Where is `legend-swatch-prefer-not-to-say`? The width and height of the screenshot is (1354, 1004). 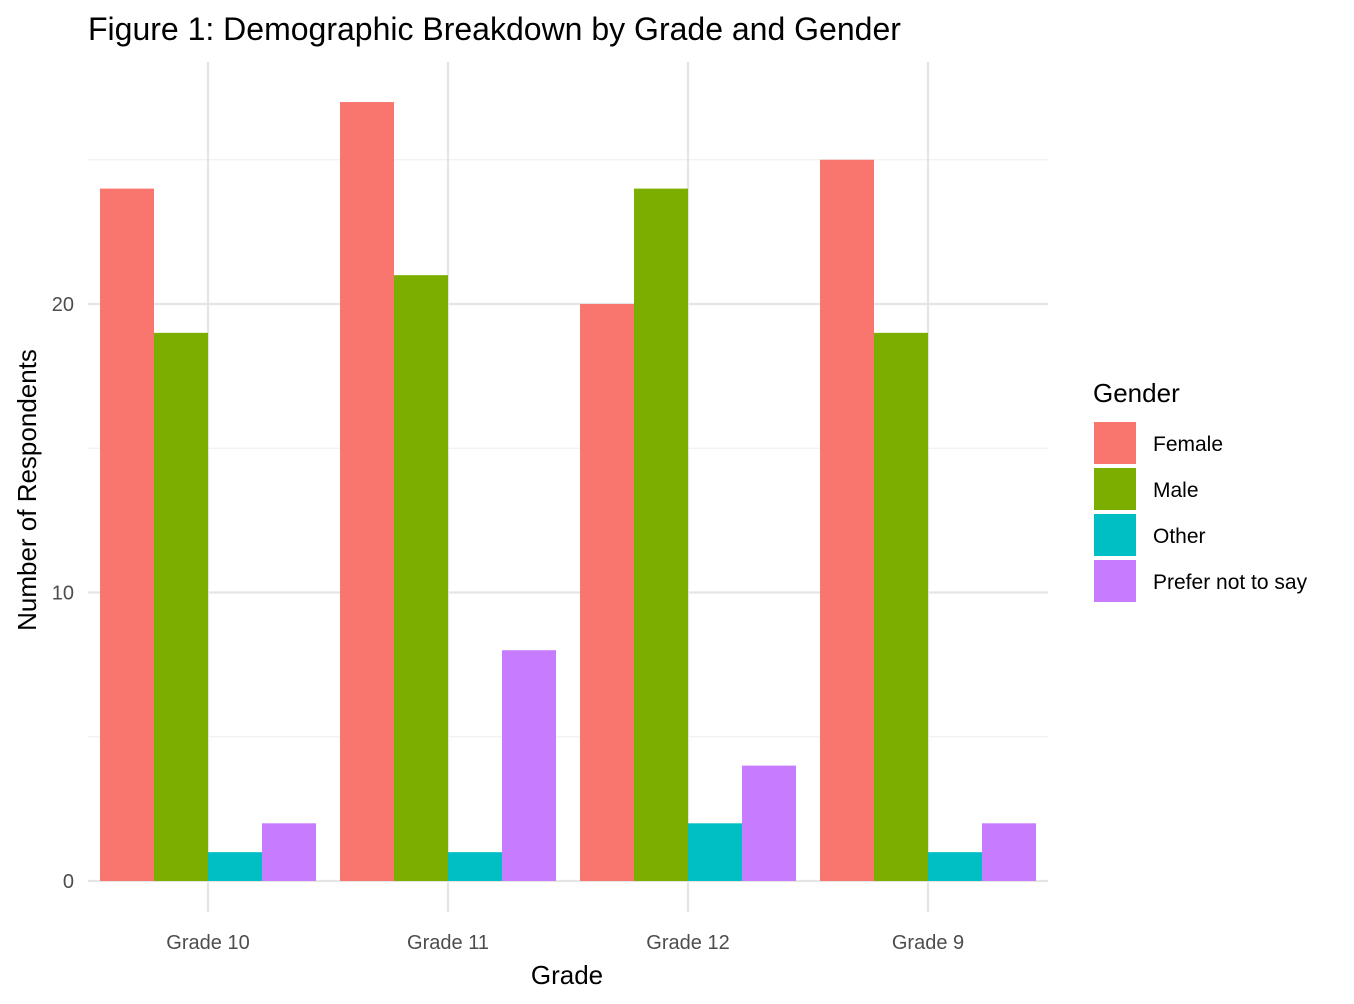
legend-swatch-prefer-not-to-say is located at coordinates (1115, 581).